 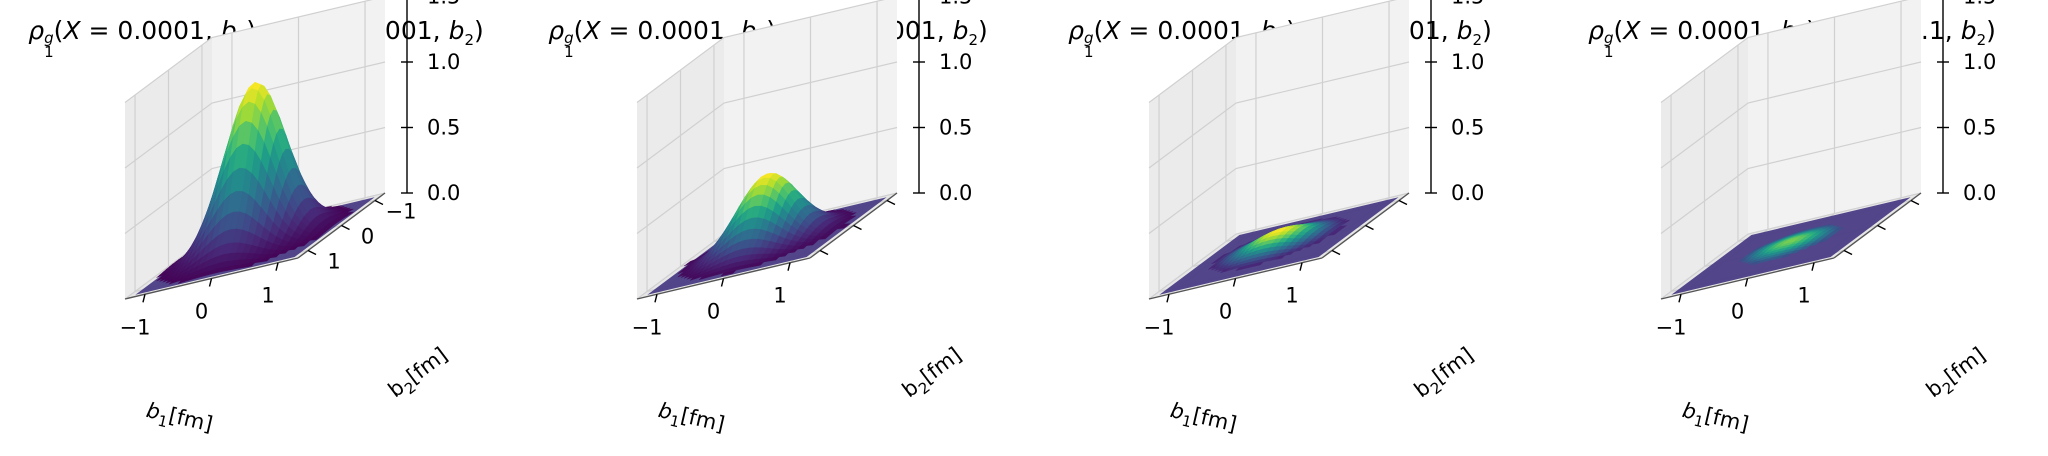 I want to click on y-tick-label: 1, so click(x=333, y=262).